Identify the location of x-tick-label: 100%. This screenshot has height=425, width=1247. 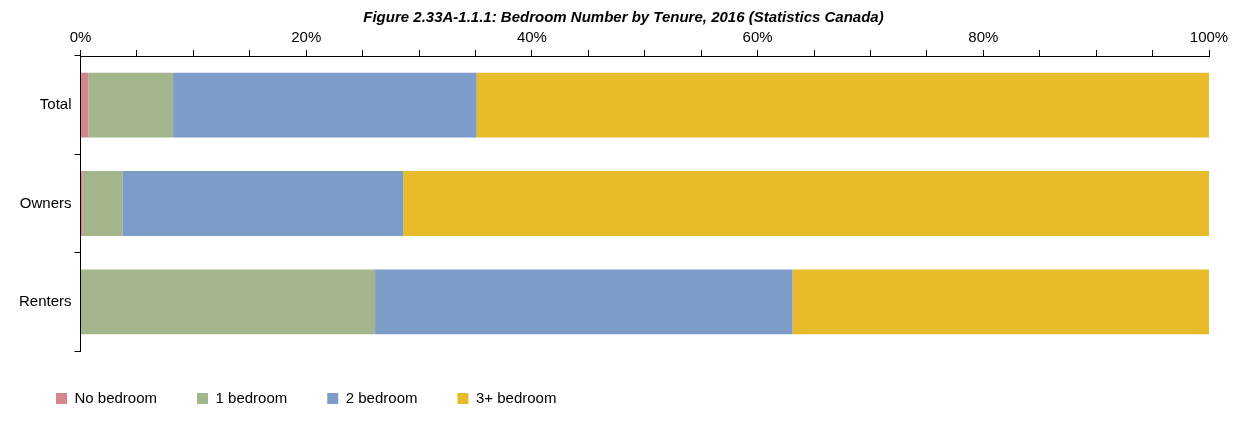
(1209, 37).